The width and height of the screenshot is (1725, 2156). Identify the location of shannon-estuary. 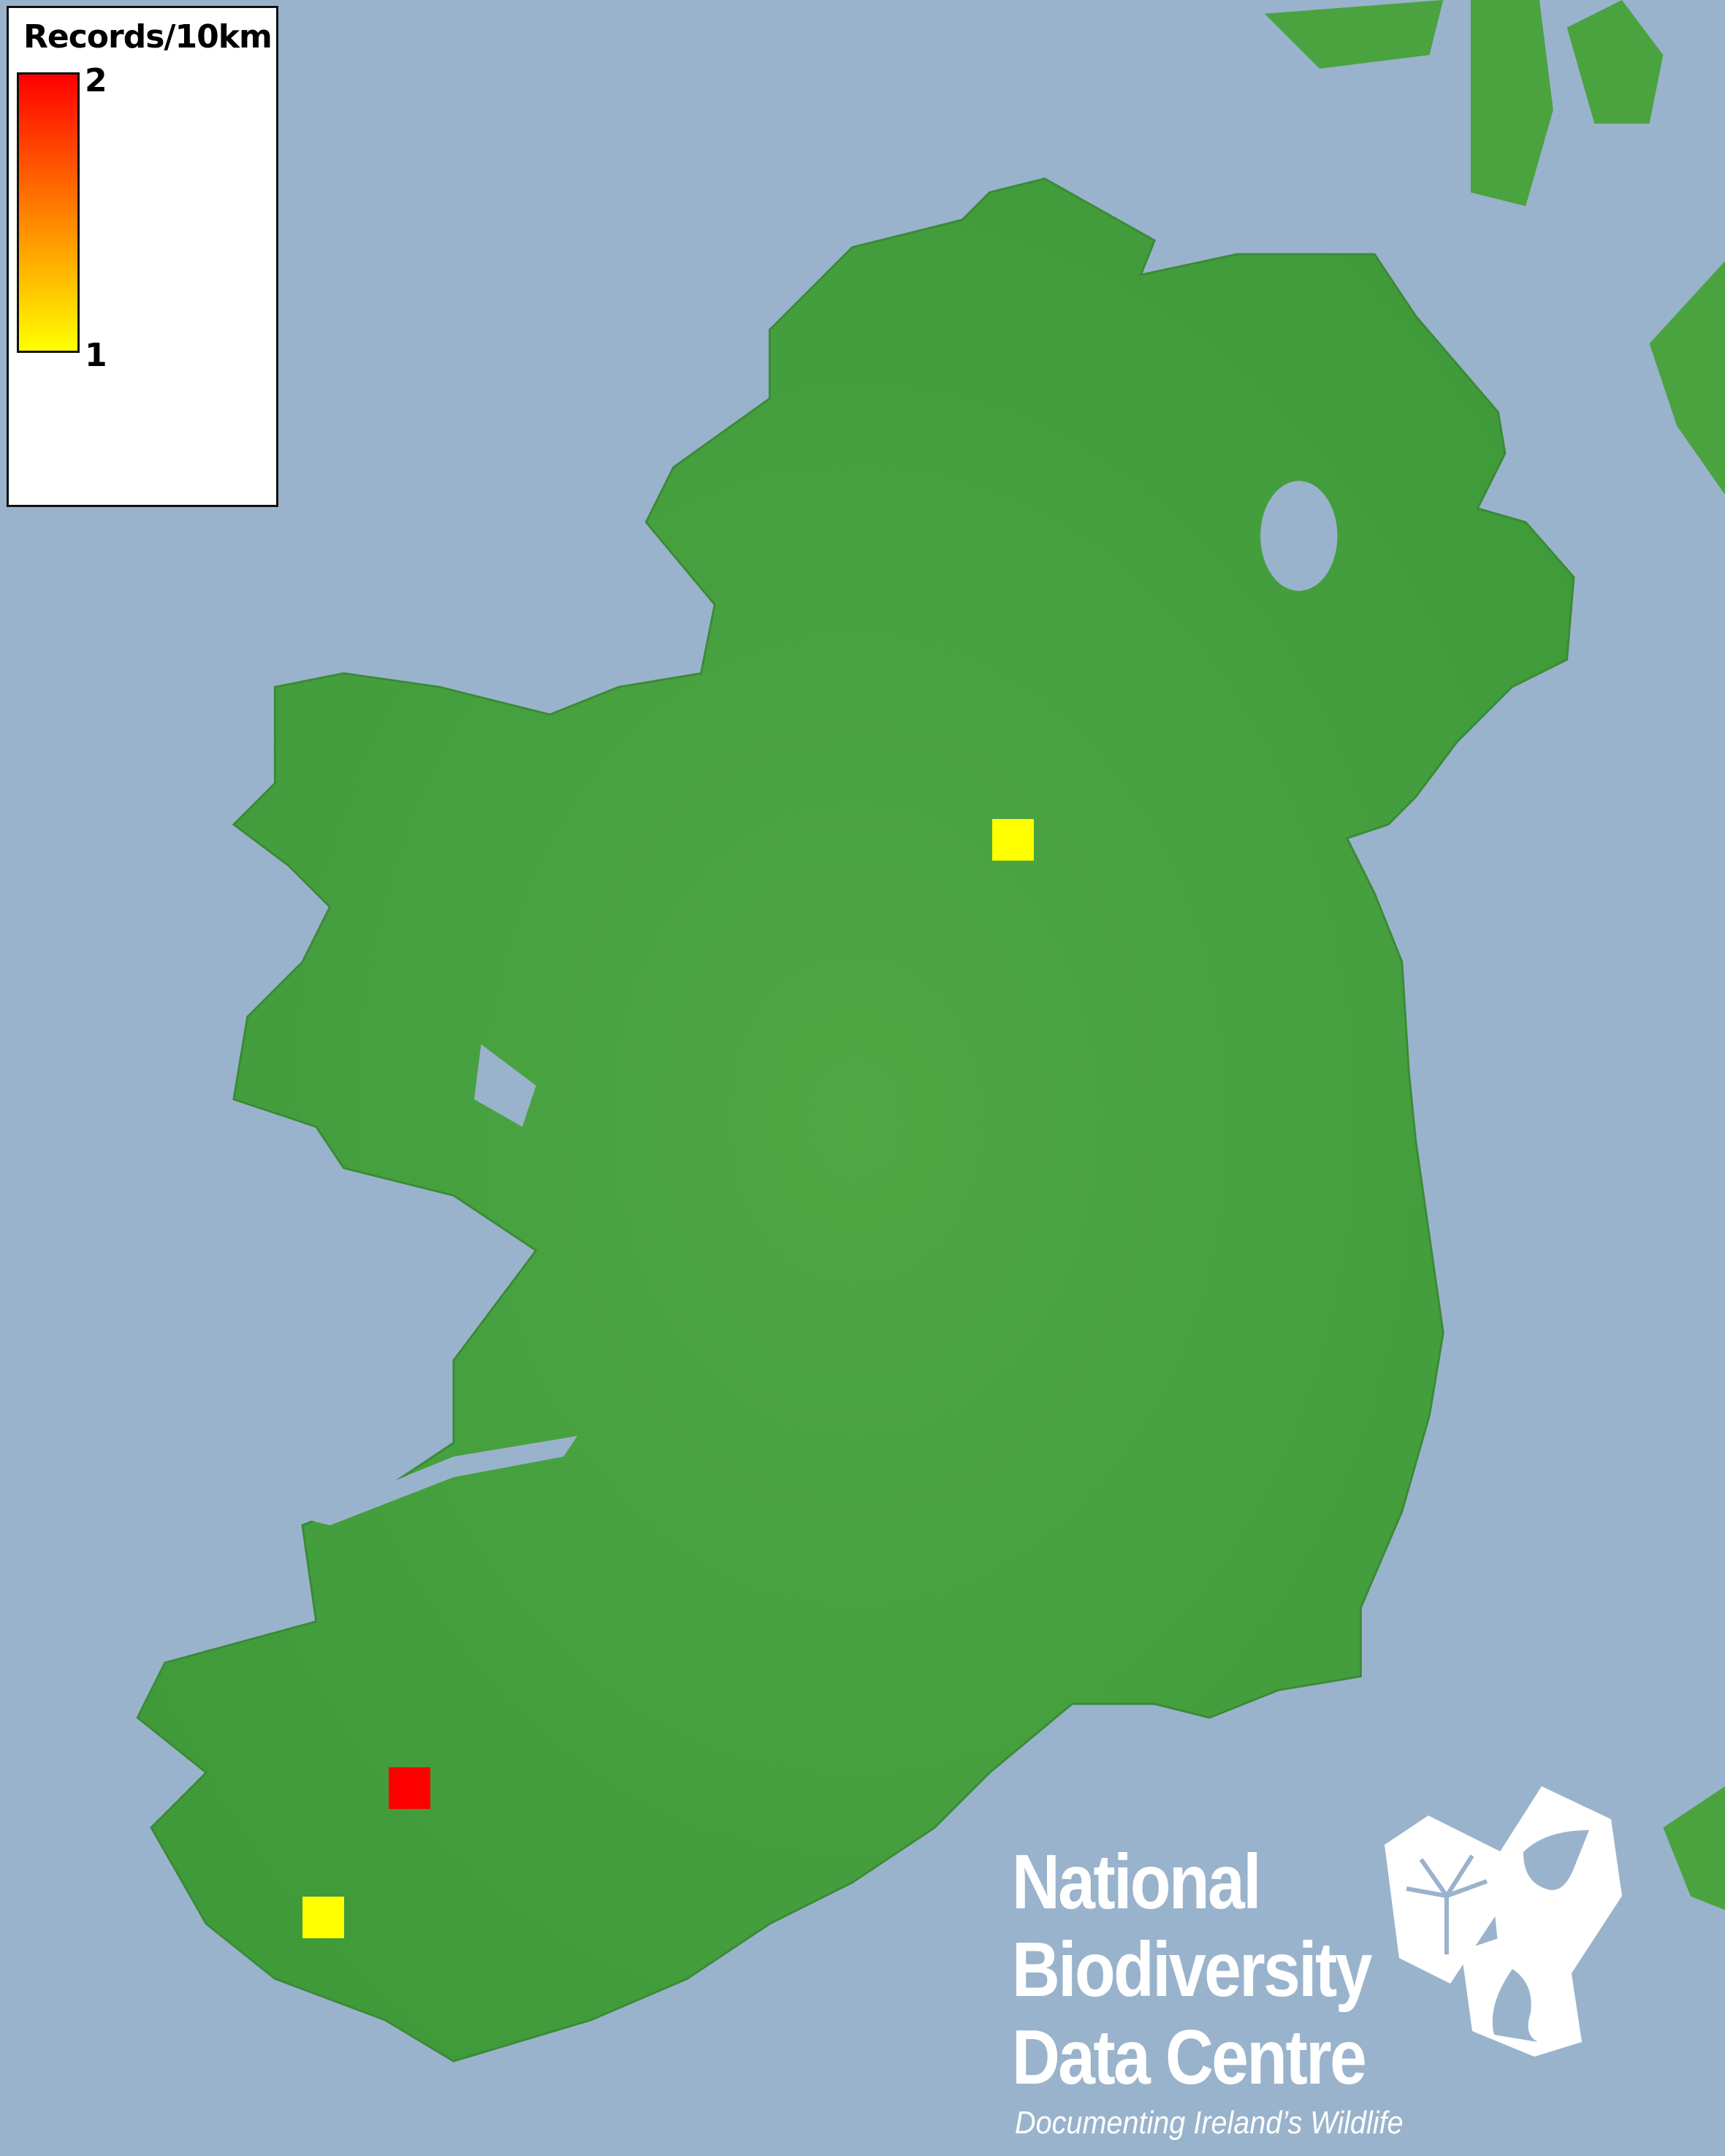
(440, 1480).